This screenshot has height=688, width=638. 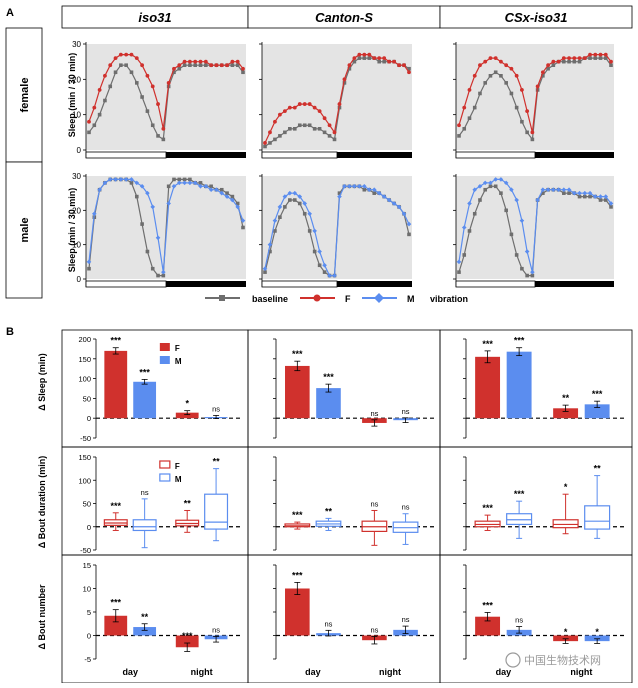 I want to click on panel-b-1-CSx-iso31: *********, so click(x=544, y=503).